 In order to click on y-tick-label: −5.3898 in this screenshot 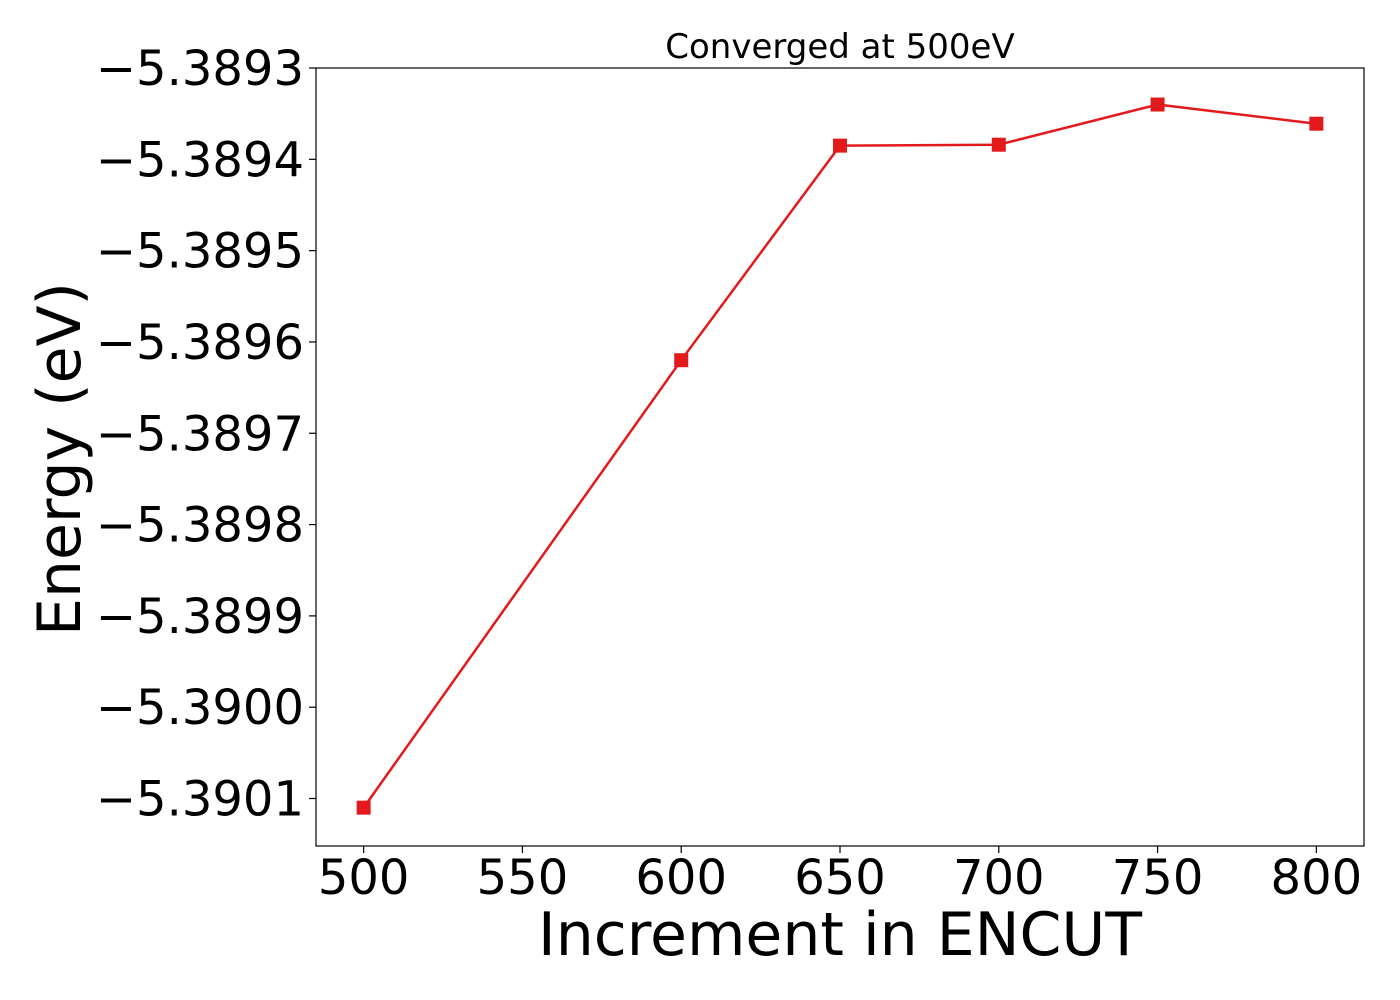, I will do `click(200, 526)`.